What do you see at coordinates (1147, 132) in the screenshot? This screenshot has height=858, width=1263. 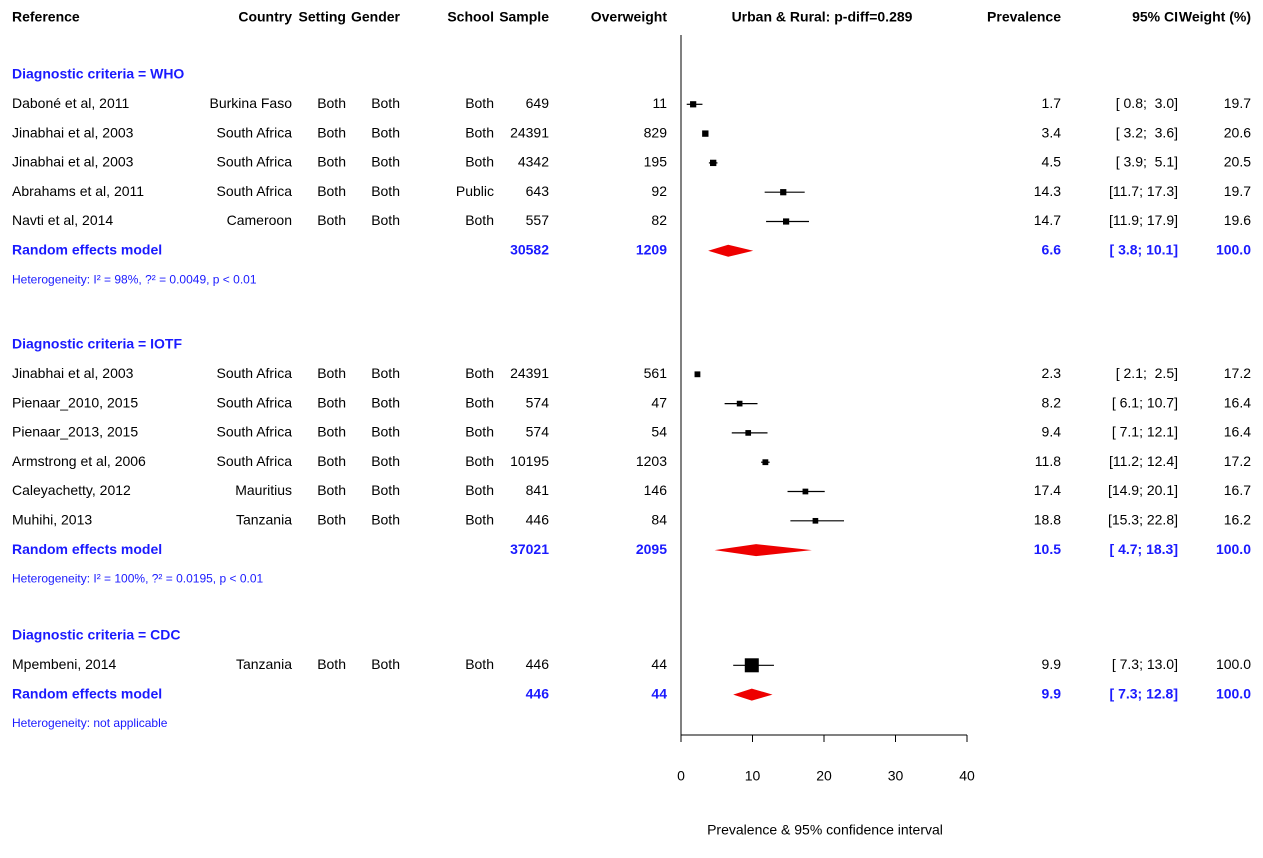 I see `ci-label: [ 3.2; 3.6]` at bounding box center [1147, 132].